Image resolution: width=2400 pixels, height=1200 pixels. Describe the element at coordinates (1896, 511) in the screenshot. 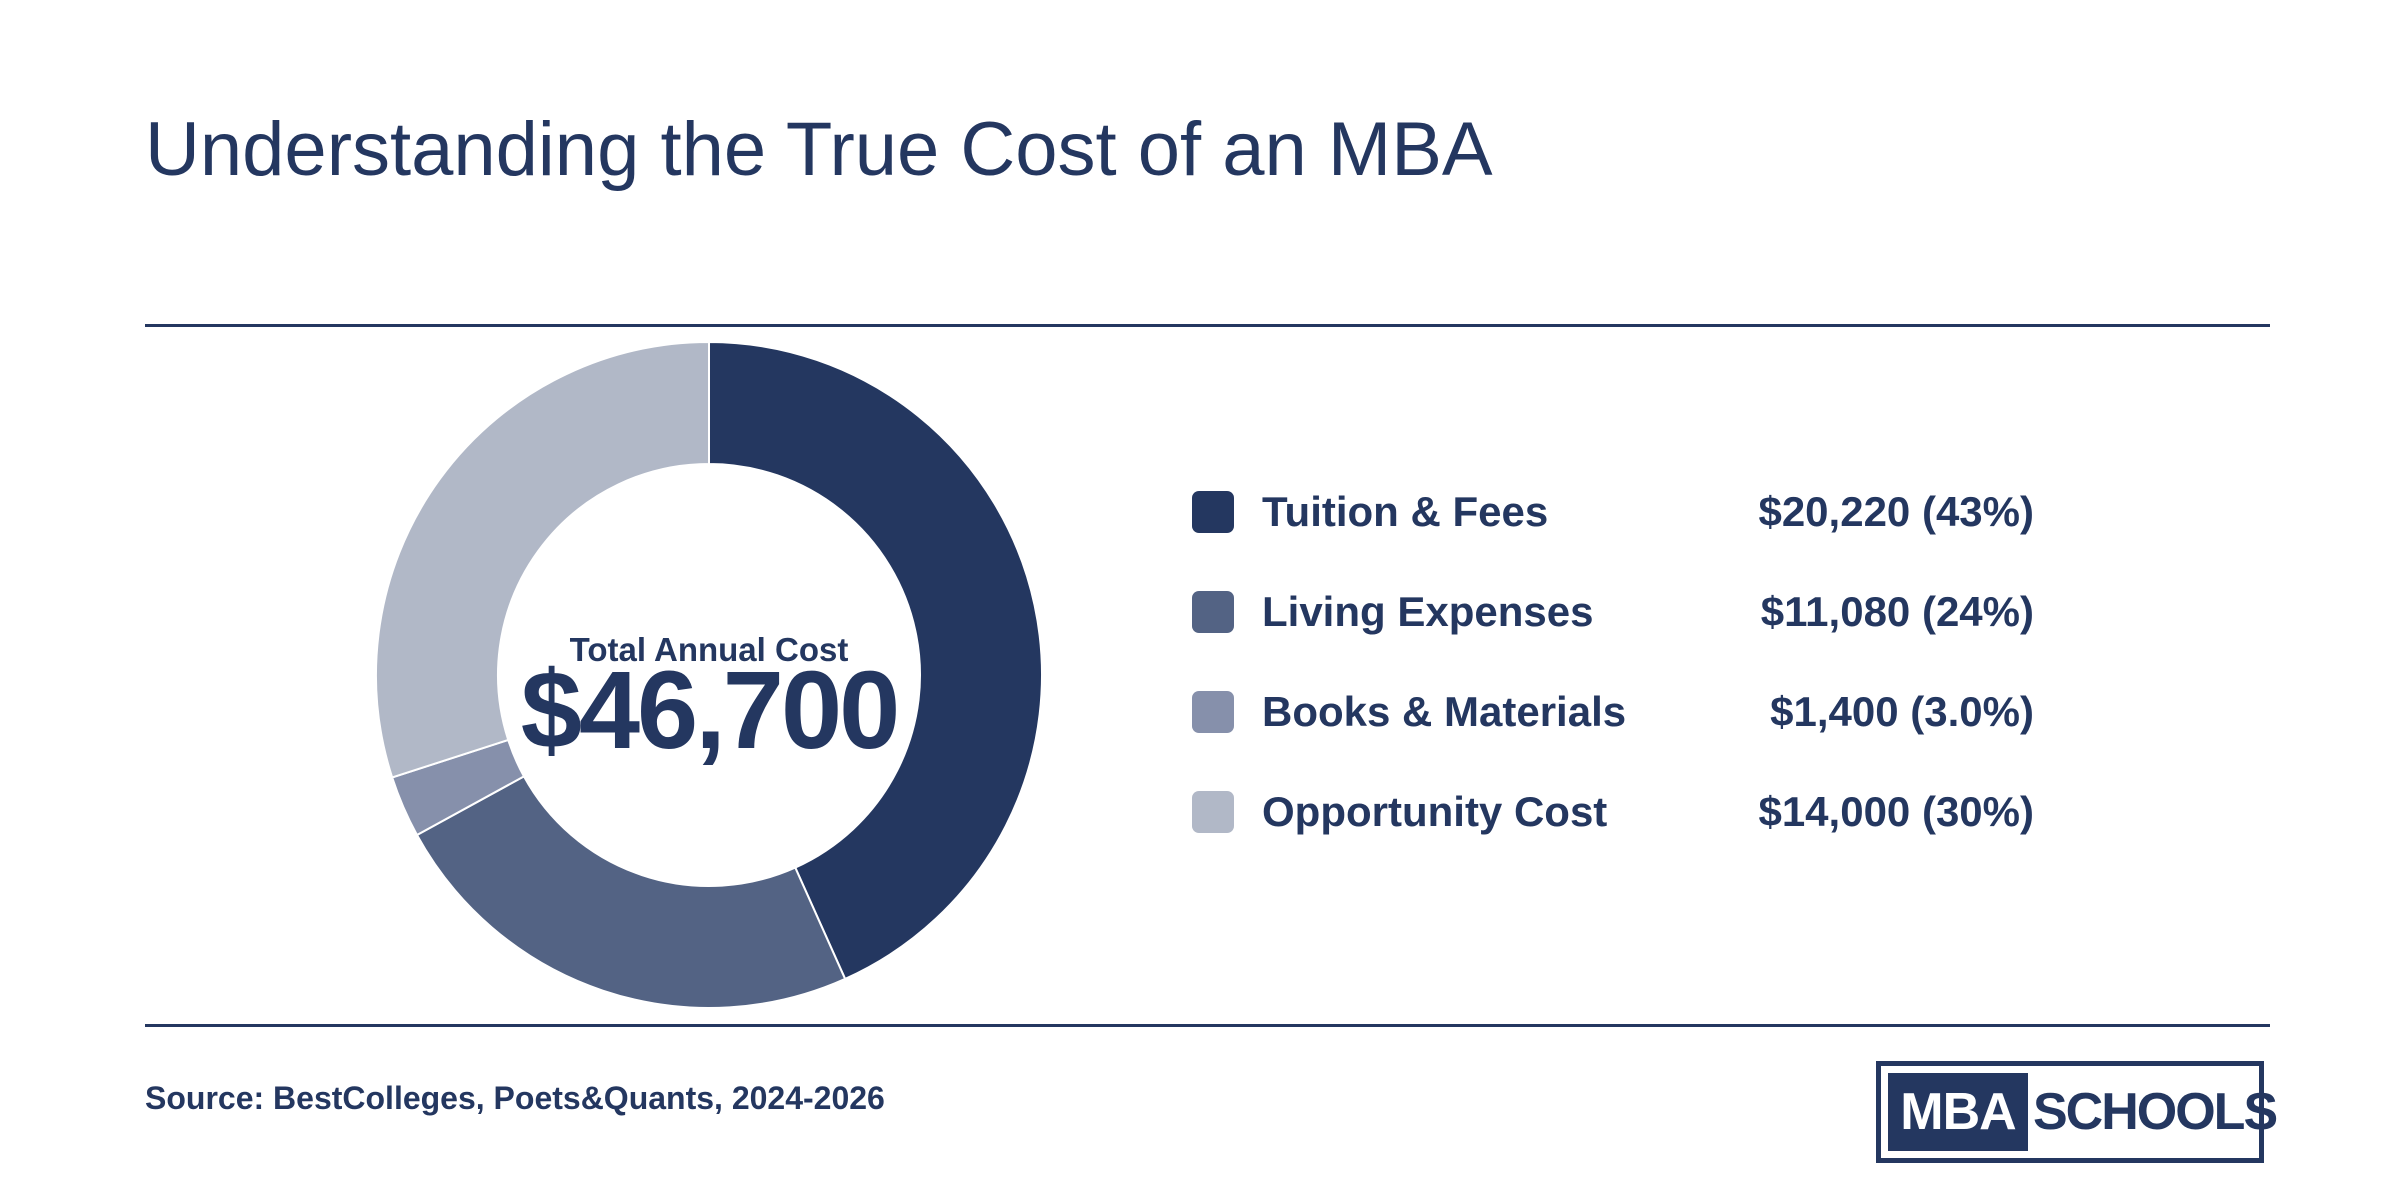

I see `legend-value: $20,220 (43%)` at that location.